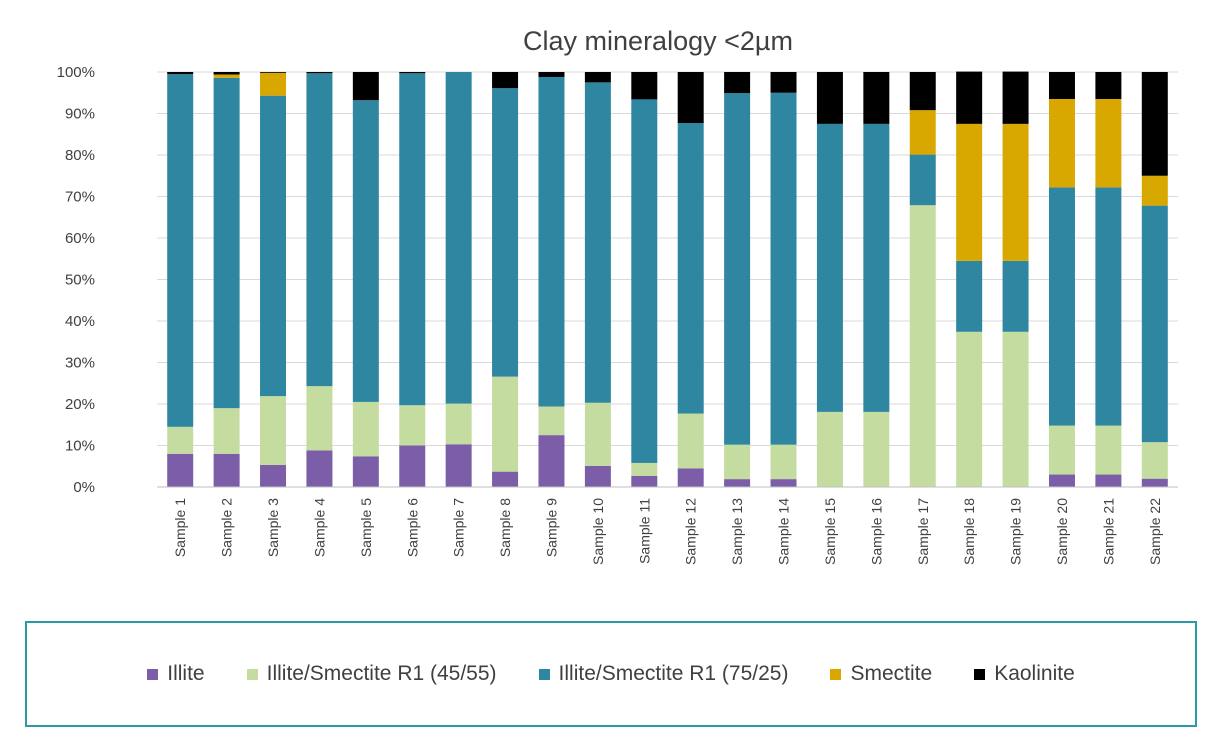  I want to click on x-category-label: Sample 2, so click(227, 527).